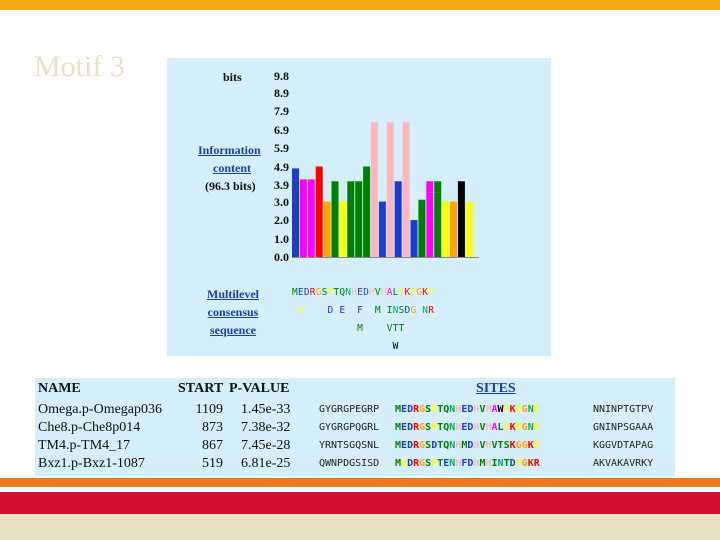 The image size is (720, 540). What do you see at coordinates (201, 388) in the screenshot?
I see `header-start: START` at bounding box center [201, 388].